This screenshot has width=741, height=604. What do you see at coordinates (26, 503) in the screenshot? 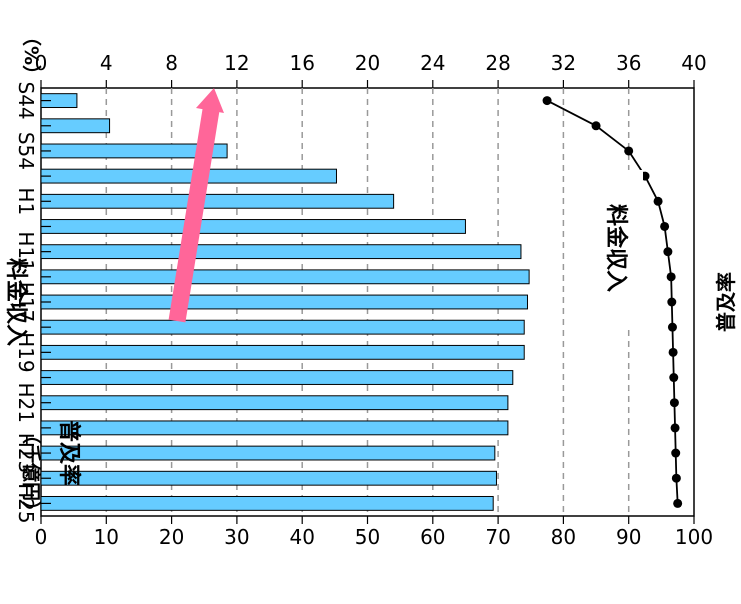
I see `x-tick-label: H25` at bounding box center [26, 503].